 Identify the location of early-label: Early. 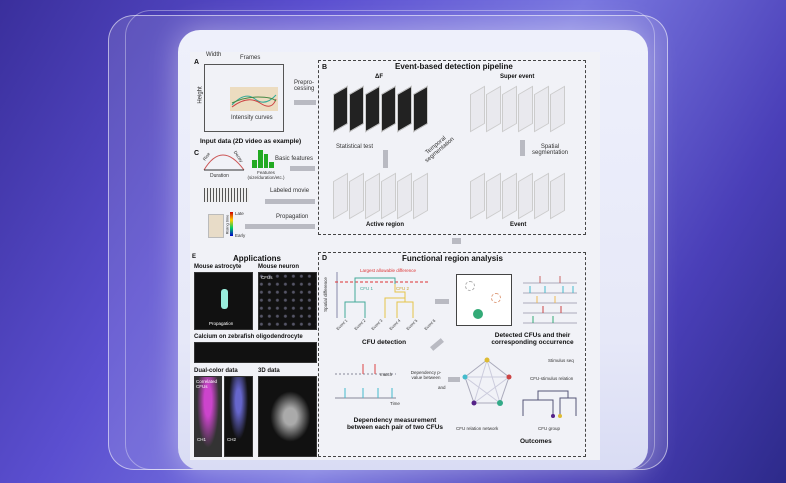
(240, 235).